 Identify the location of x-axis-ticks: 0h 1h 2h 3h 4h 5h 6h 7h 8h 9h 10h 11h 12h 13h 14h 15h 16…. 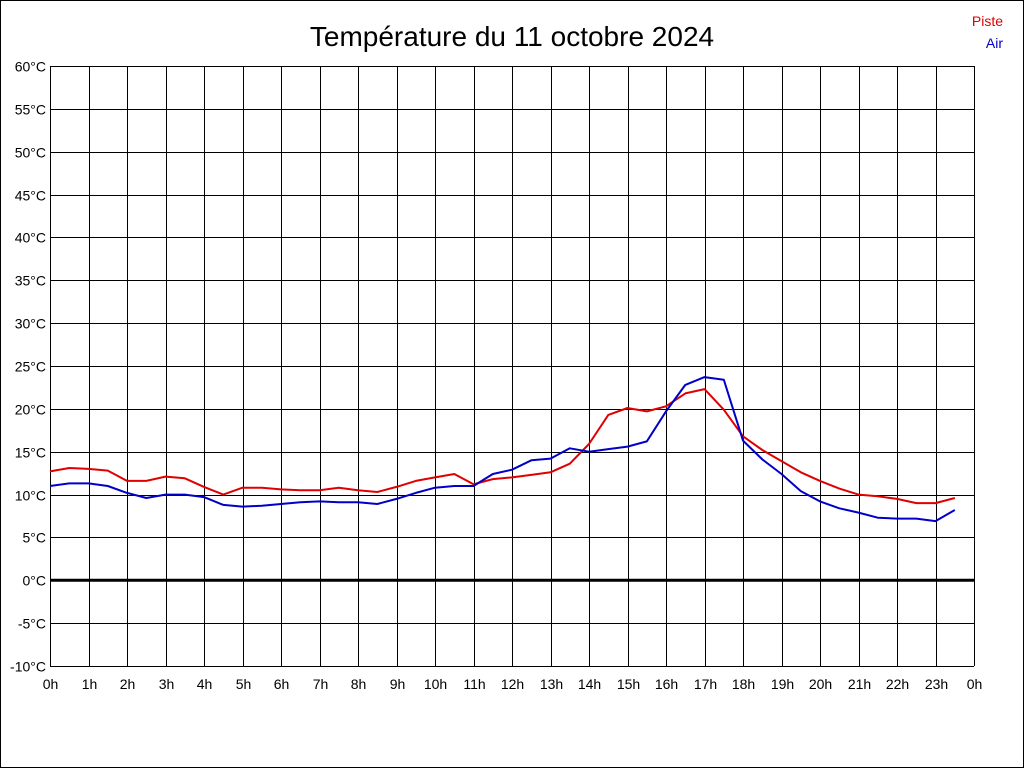
(513, 684).